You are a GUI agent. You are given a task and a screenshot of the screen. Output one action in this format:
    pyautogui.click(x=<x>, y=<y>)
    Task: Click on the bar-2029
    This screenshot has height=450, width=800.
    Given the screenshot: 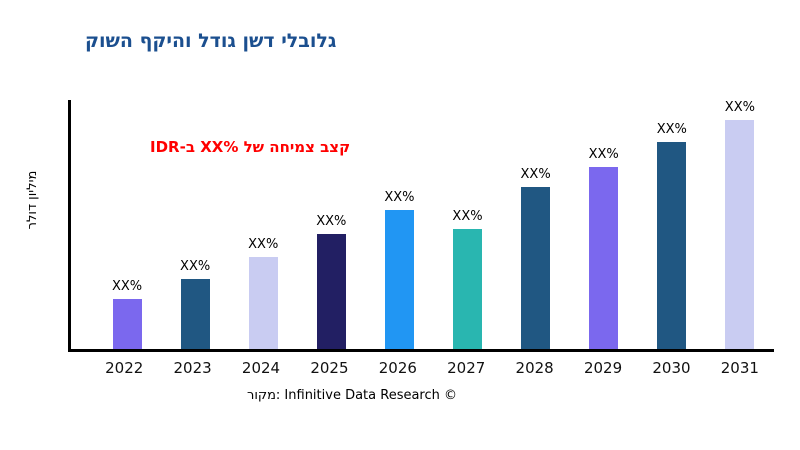 What is the action you would take?
    pyautogui.click(x=604, y=258)
    